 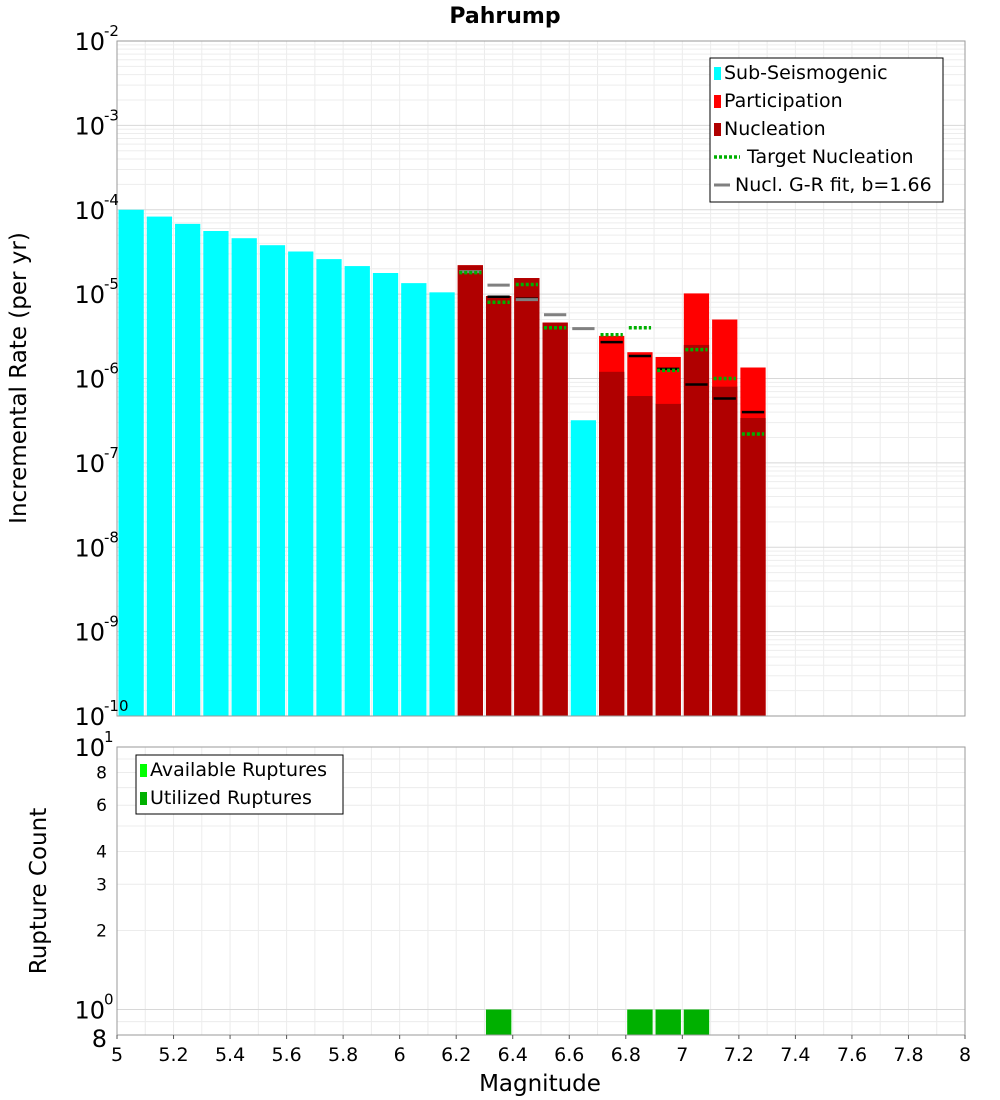 I want to click on y-tick-exponent: 1, so click(x=109, y=737).